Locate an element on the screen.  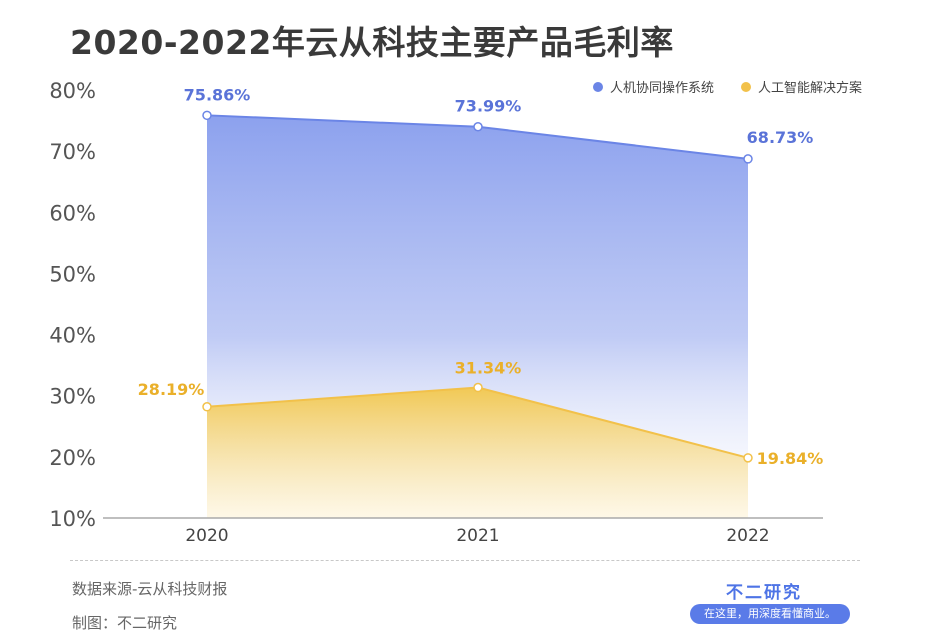
y-tick-label: 40% is located at coordinates (72, 336).